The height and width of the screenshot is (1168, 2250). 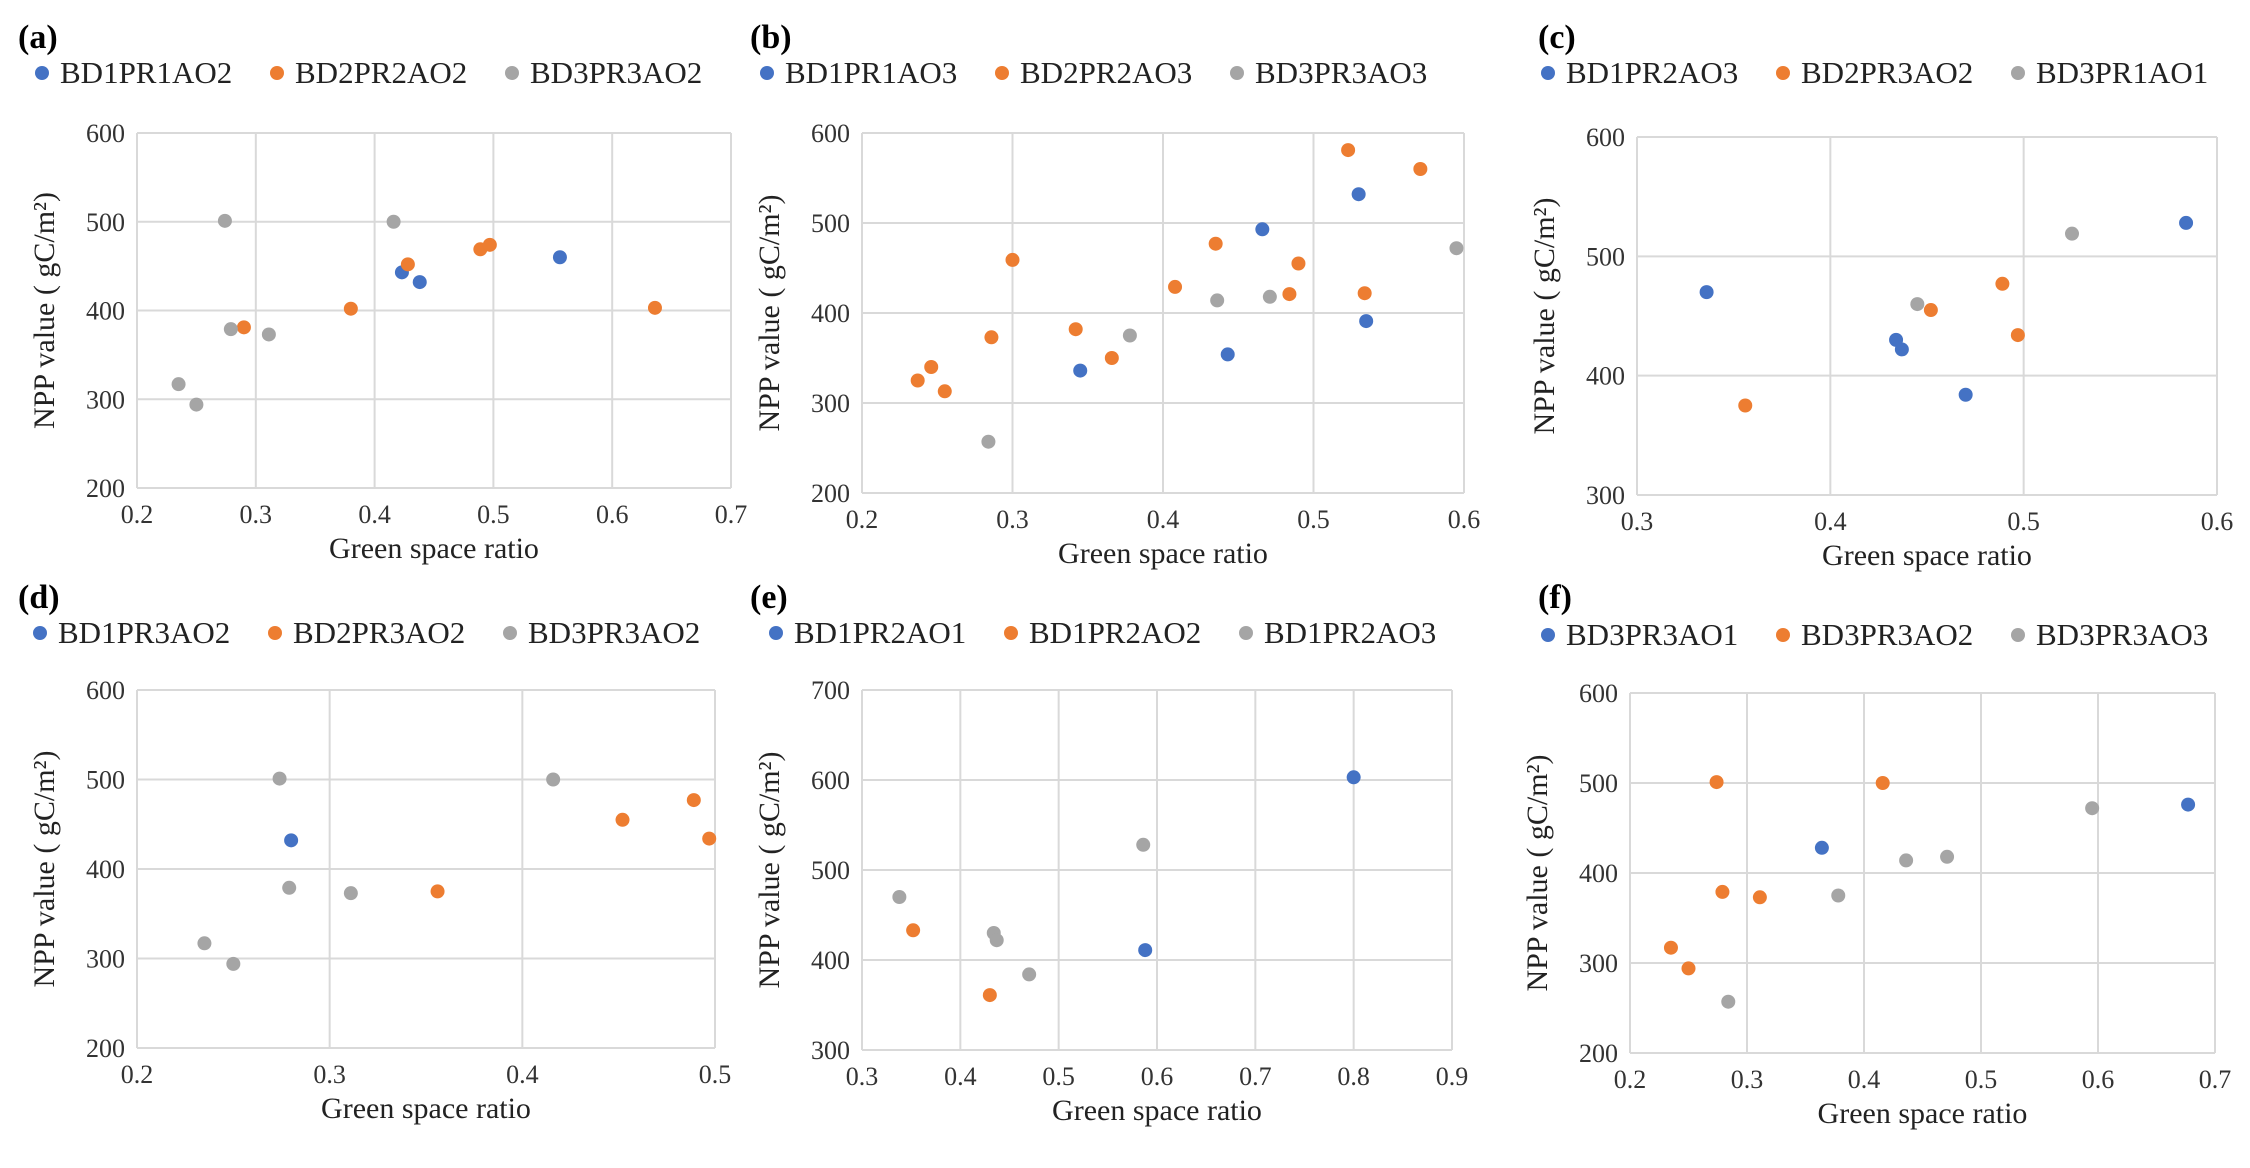 I want to click on chart-d-xtick-1: 0.3, so click(x=329, y=1074).